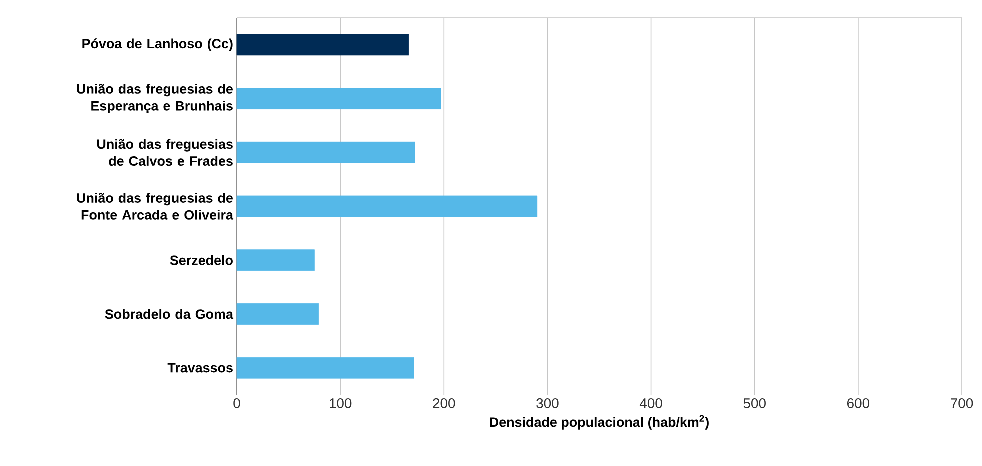 This screenshot has width=982, height=466. What do you see at coordinates (201, 260) in the screenshot?
I see `y-tick-label: Serzedelo` at bounding box center [201, 260].